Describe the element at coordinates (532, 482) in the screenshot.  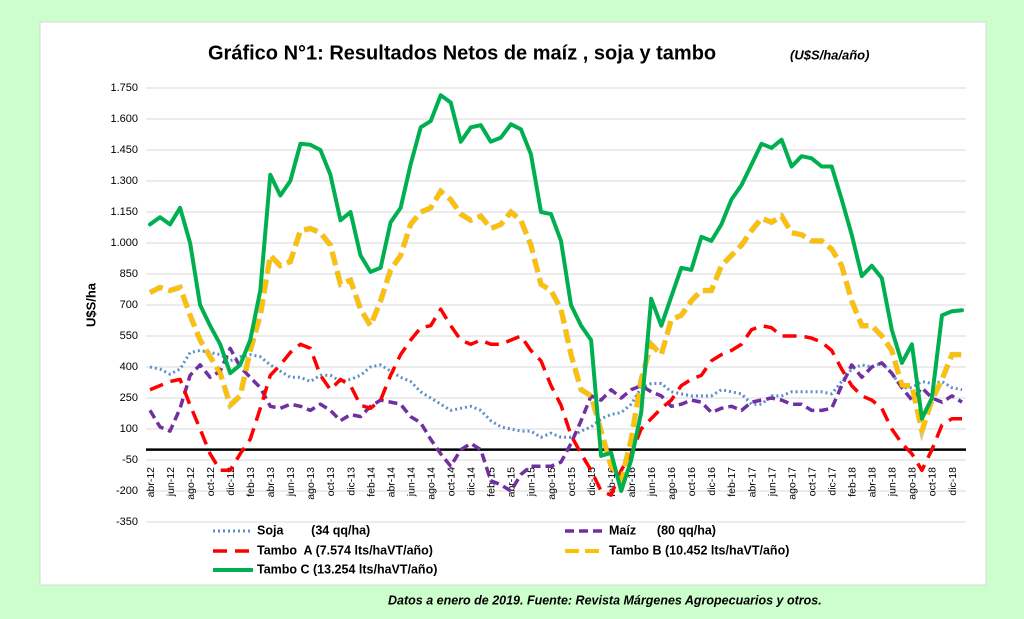
I see `x-tick-label: jun-15` at that location.